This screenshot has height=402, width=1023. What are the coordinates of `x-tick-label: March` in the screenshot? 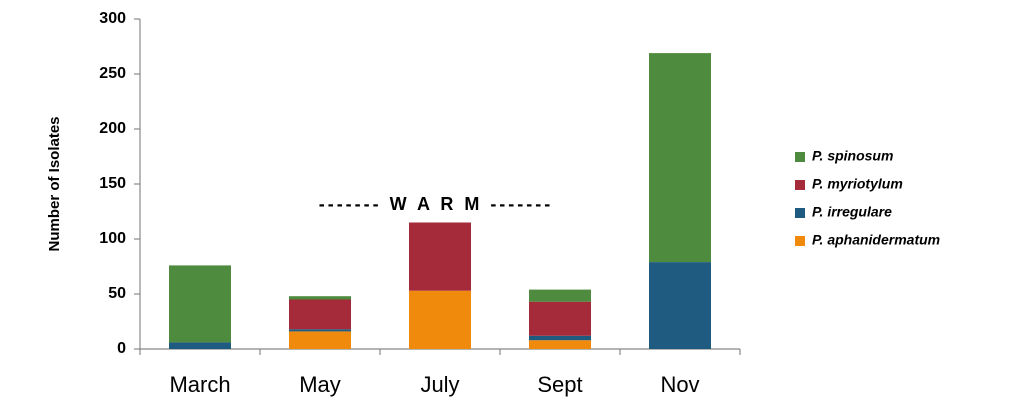 It's located at (199, 384).